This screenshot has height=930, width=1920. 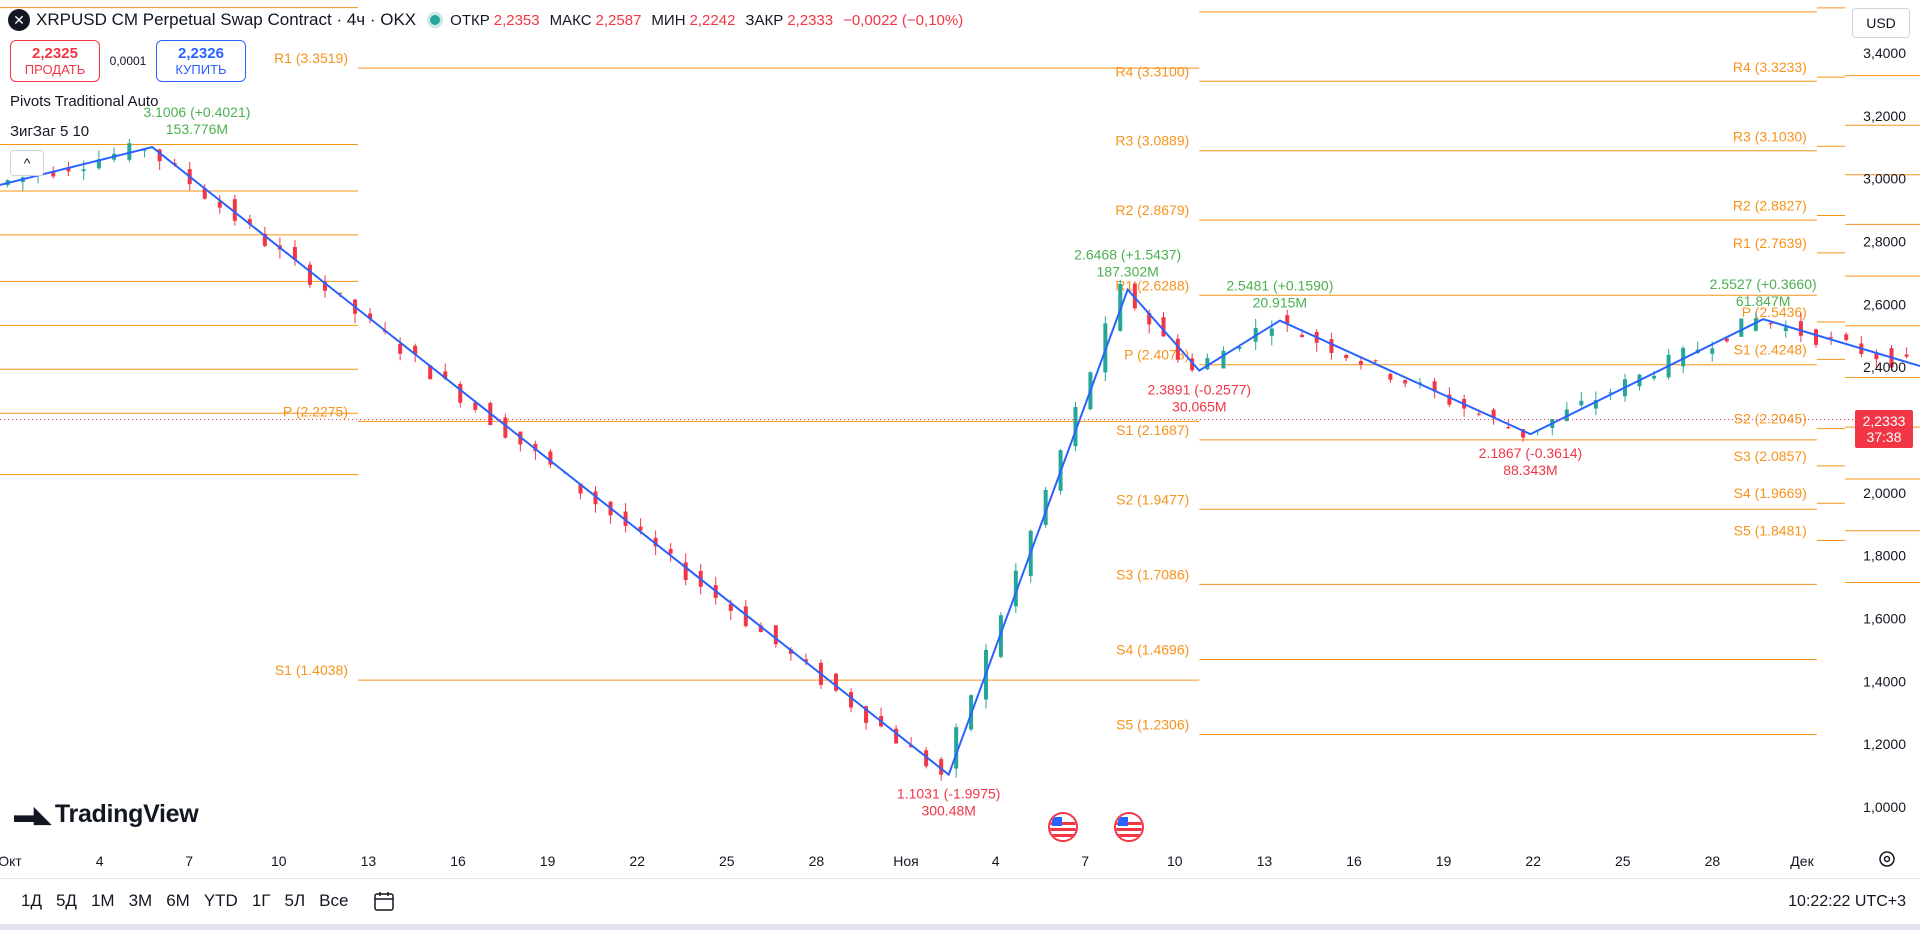 I want to click on zigzag-price-label: 1.1031 (-1.9975), so click(x=949, y=794).